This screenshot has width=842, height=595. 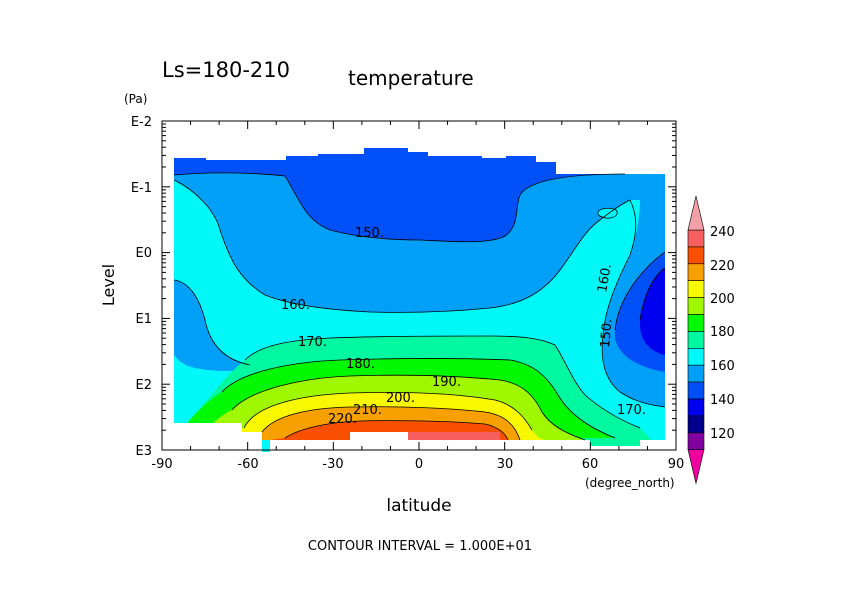 I want to click on x-tick-label: 90, so click(x=676, y=464).